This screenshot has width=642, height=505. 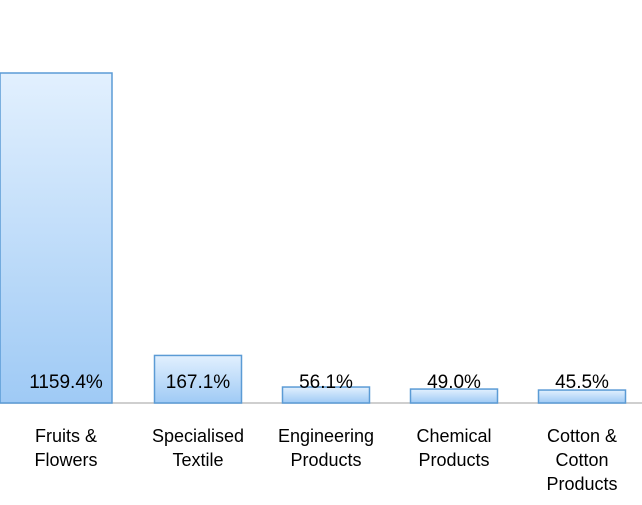 I want to click on data-label: 49.0%, so click(x=454, y=382).